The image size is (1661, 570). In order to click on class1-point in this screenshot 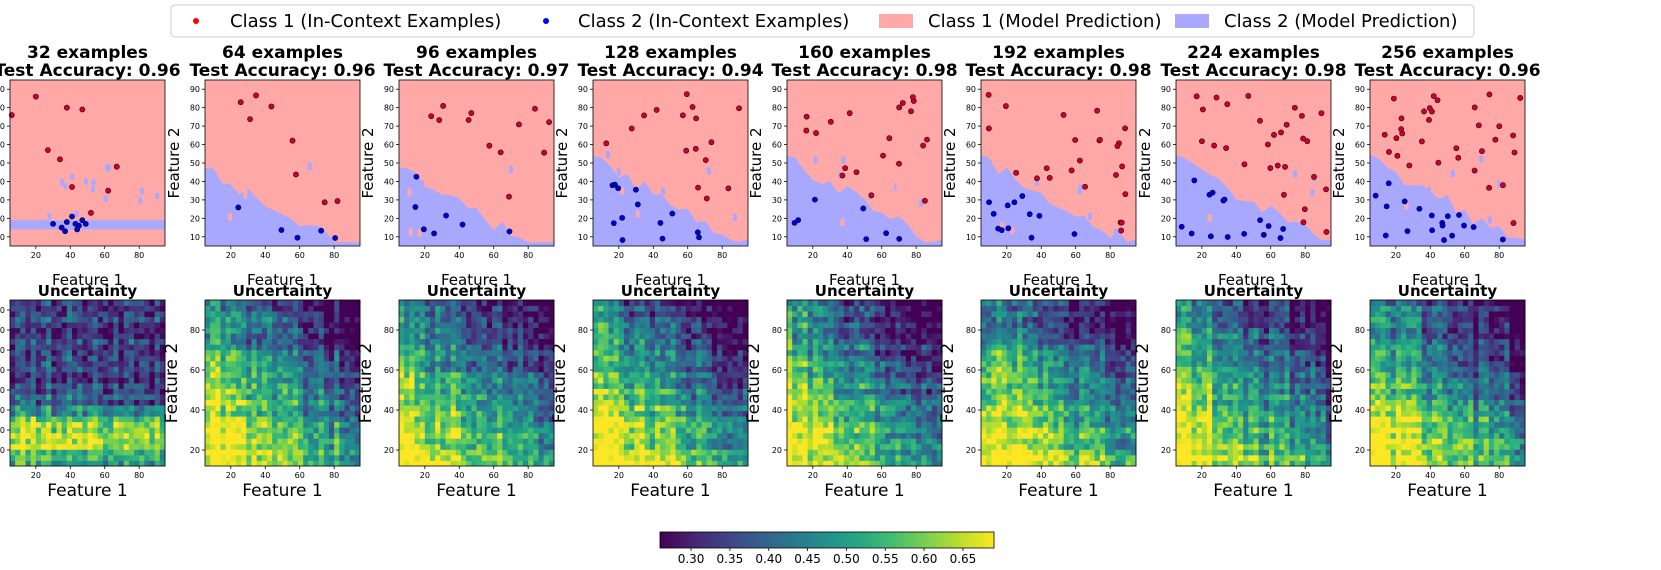, I will do `click(816, 133)`.